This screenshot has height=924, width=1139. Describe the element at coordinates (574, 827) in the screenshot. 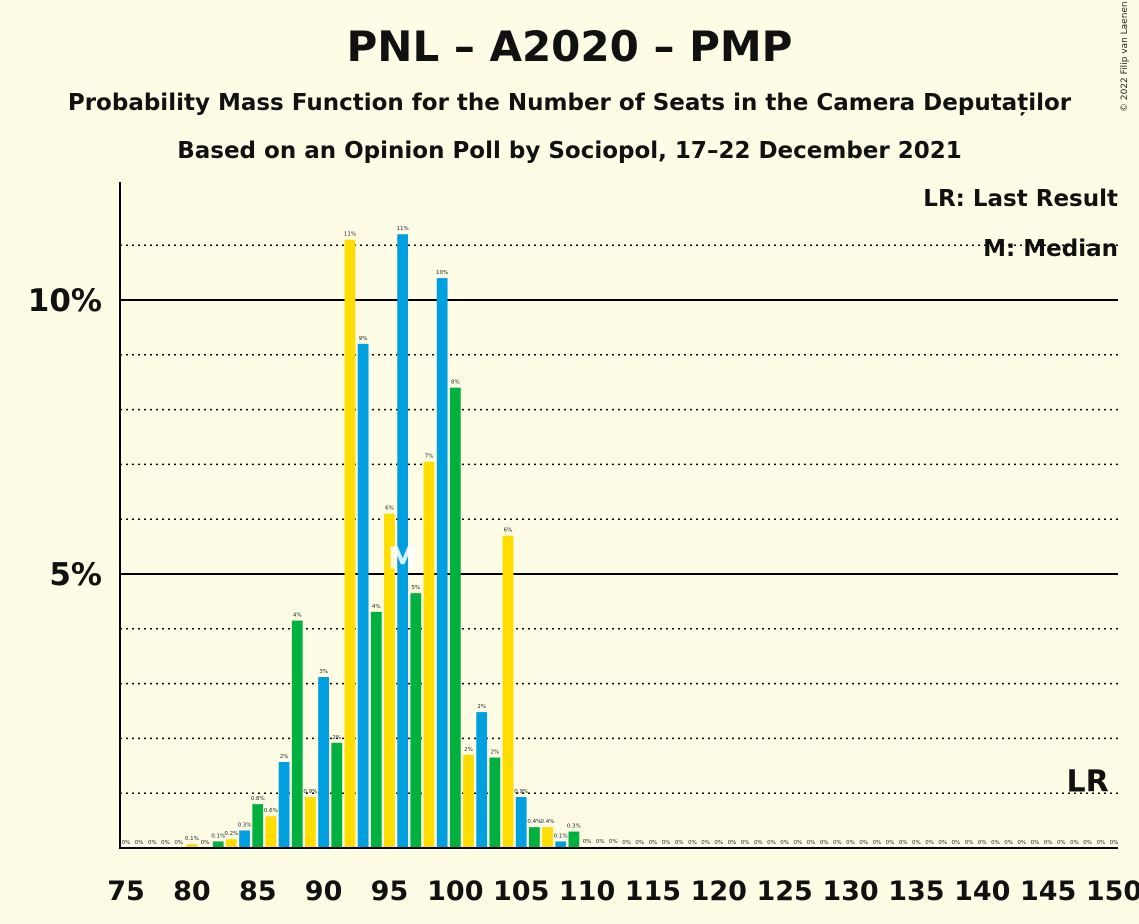

I see `bar-label-109: 0.3%` at that location.